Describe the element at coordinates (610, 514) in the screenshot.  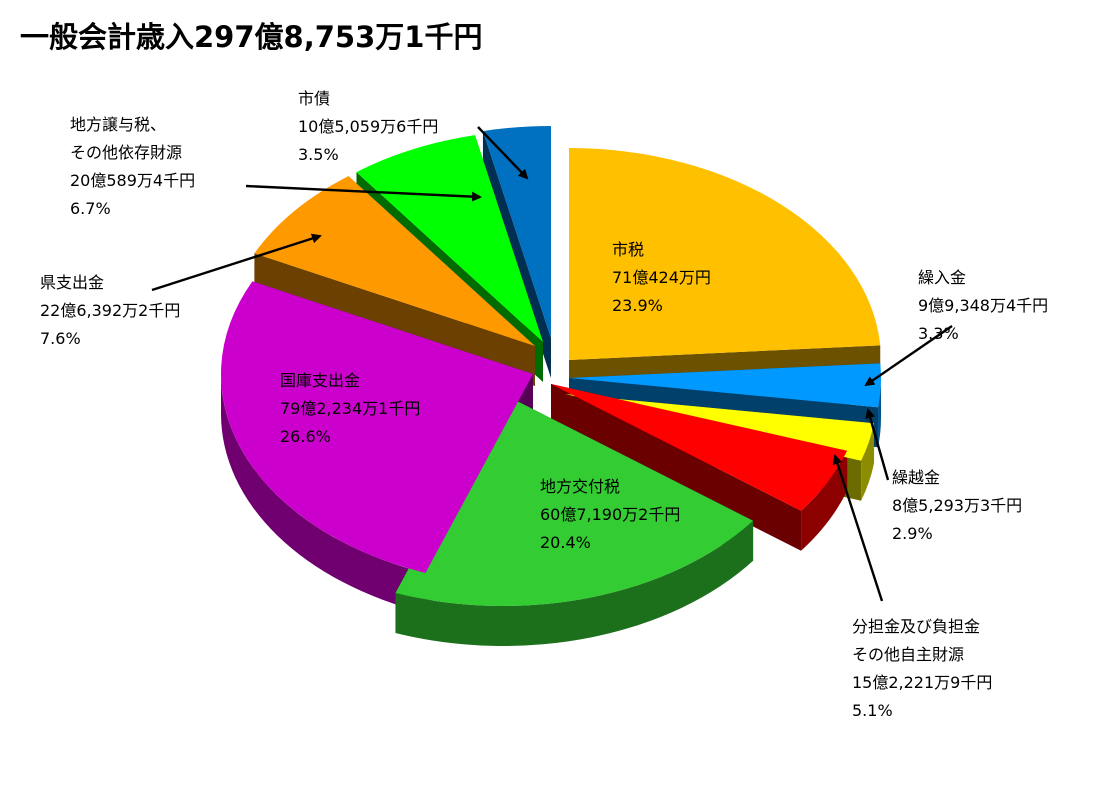
I see `slice-label: 地方交付税 60億7,190万2千円 20.4%` at that location.